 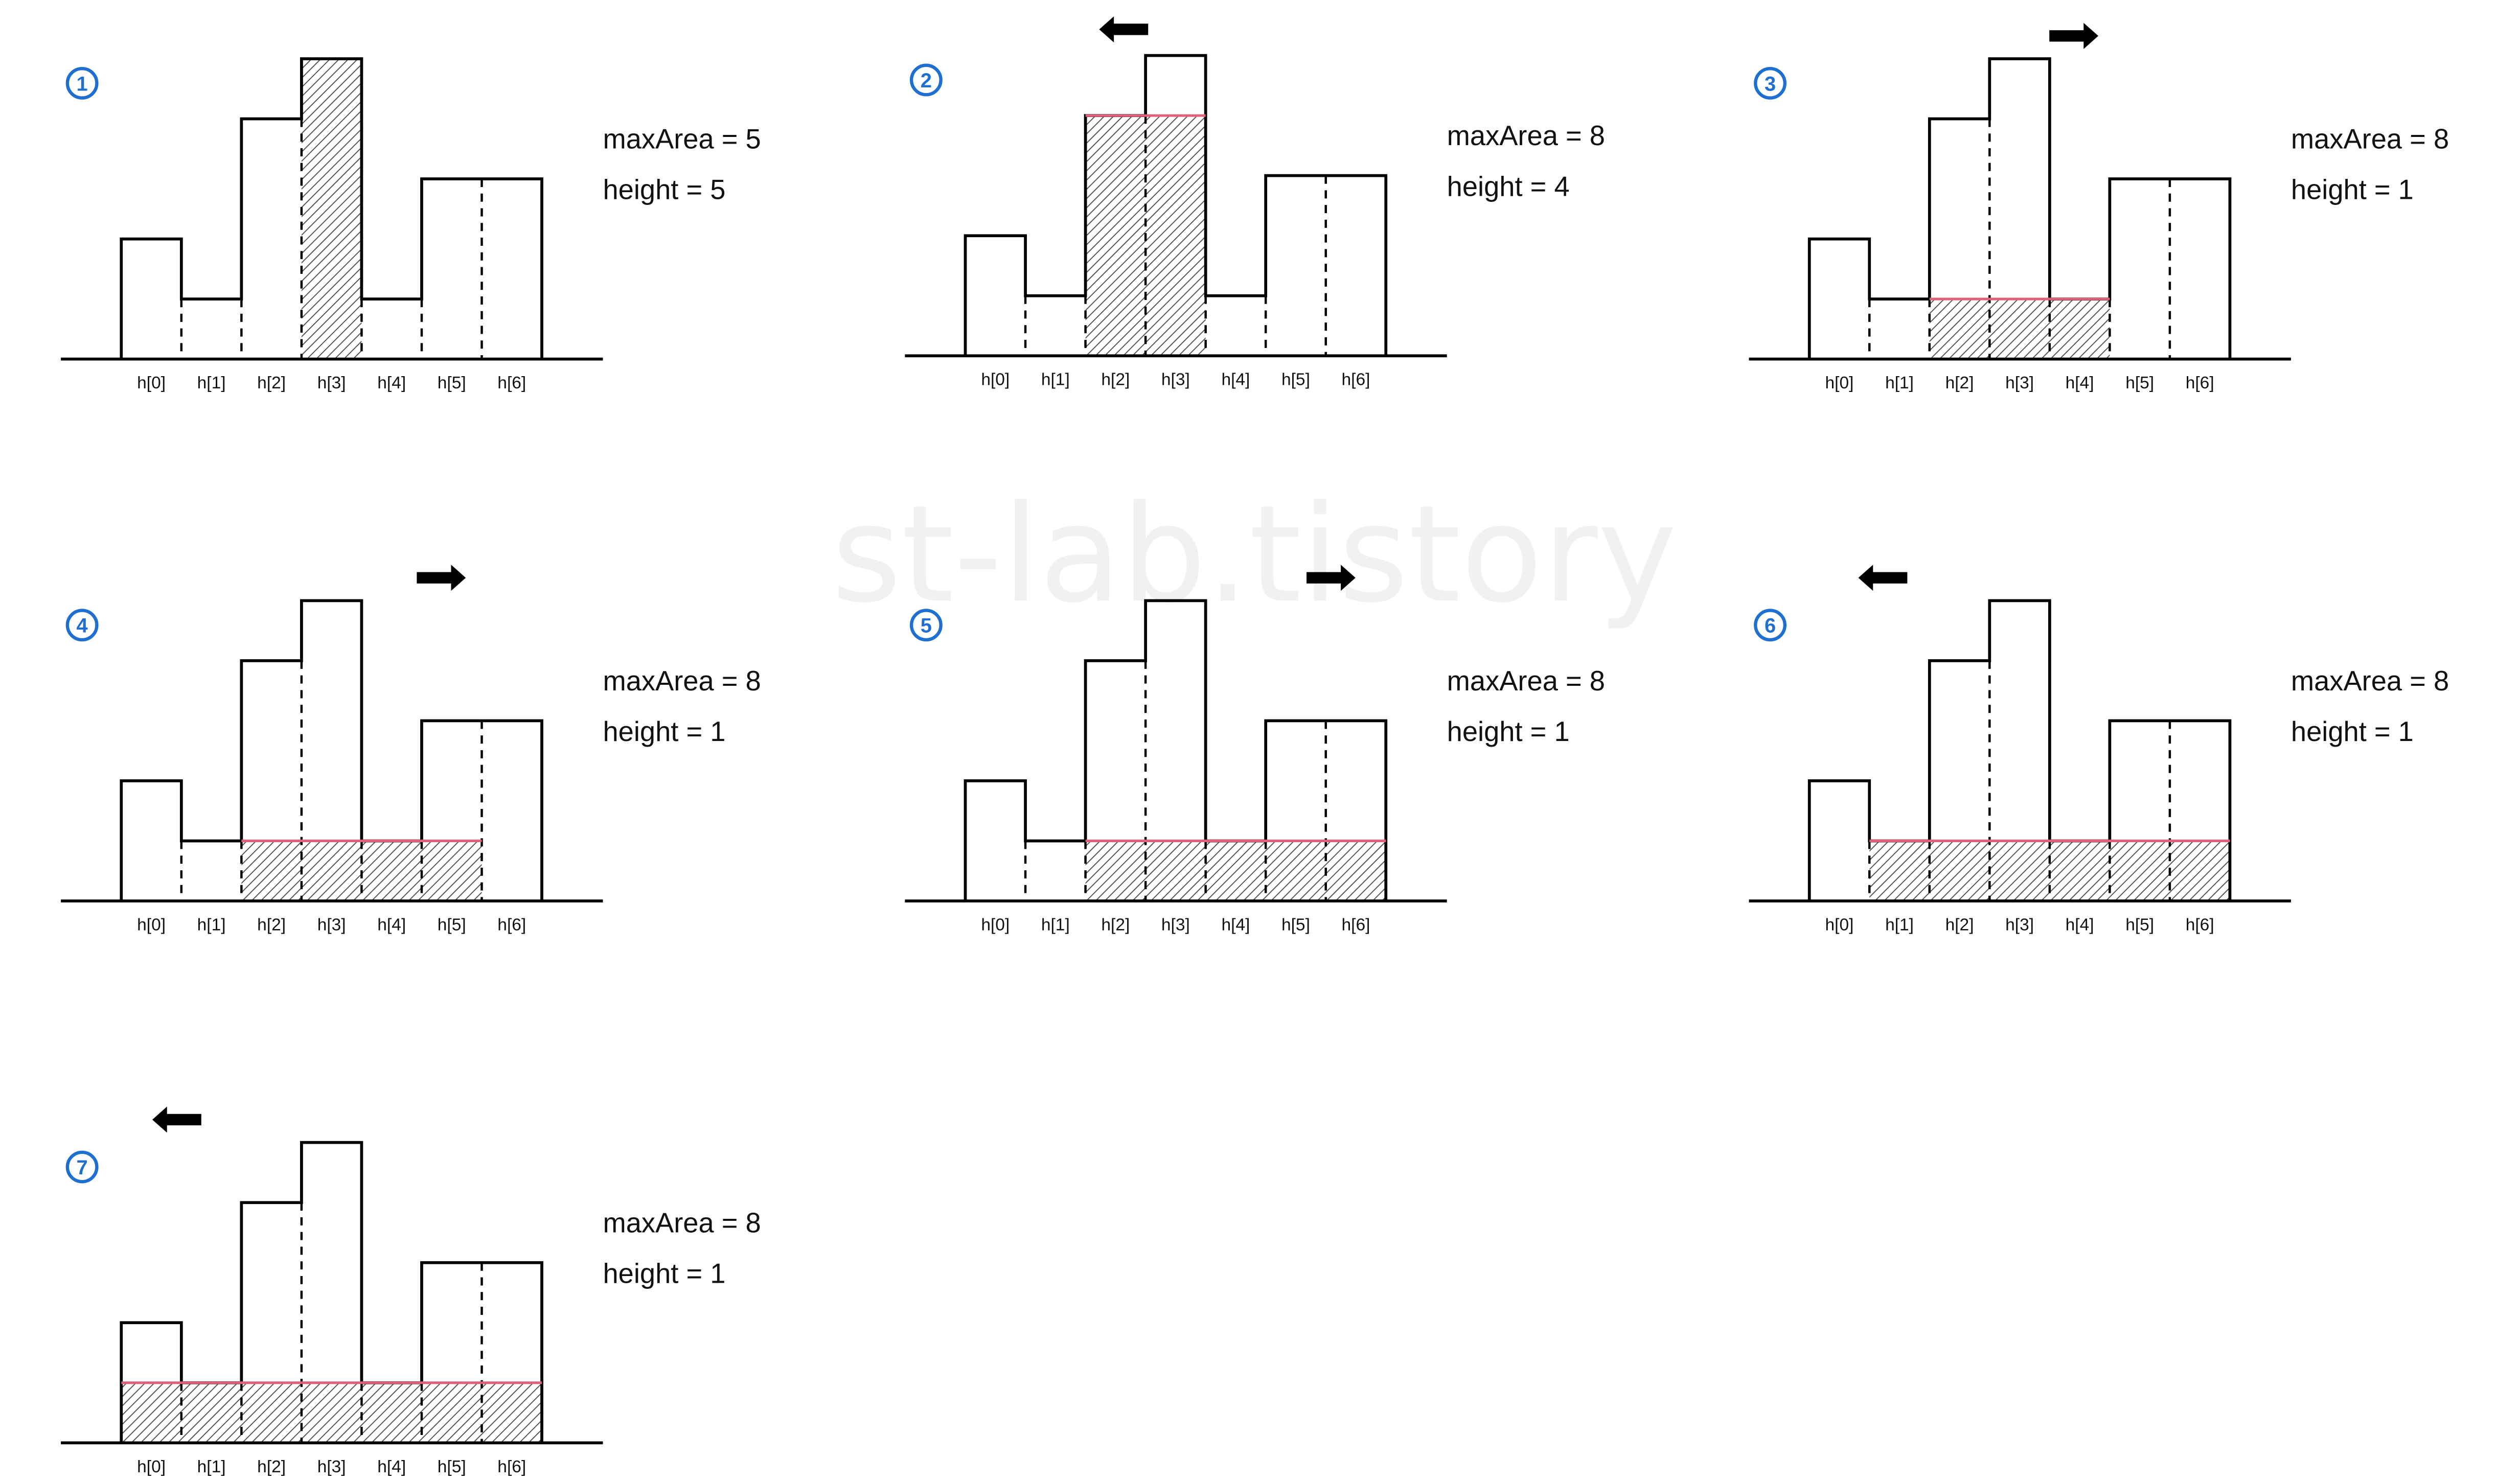 I want to click on max-area-text: maxArea = 5, so click(x=682, y=140).